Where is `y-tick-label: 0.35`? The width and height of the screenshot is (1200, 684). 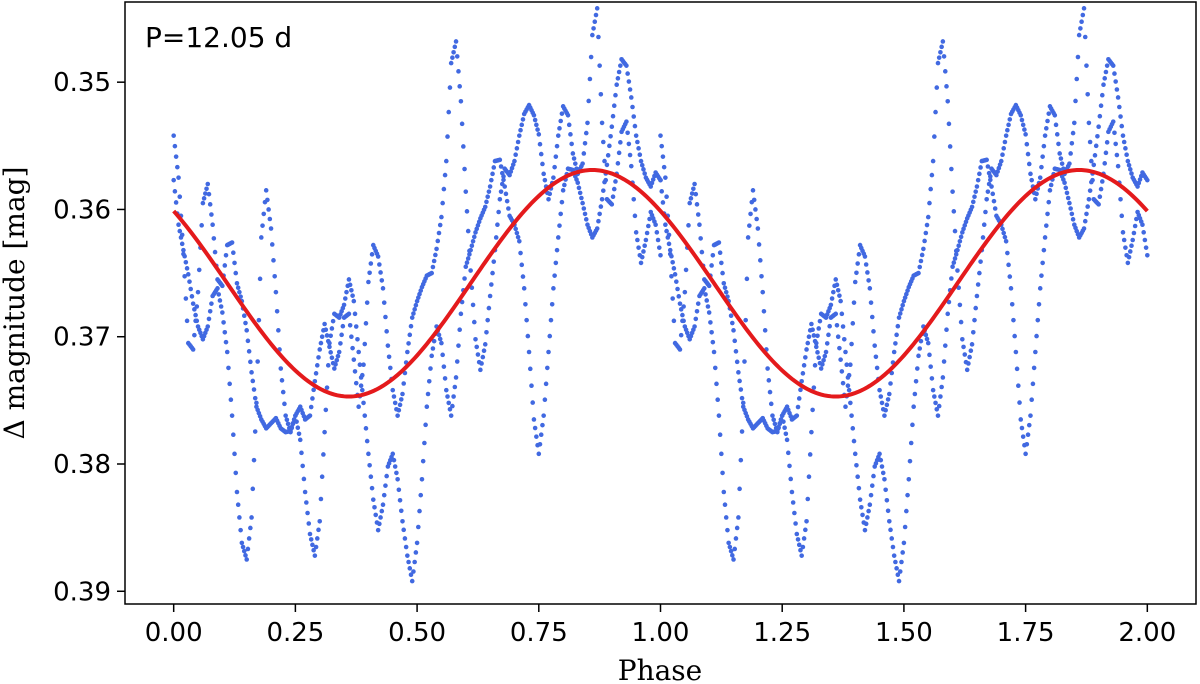
y-tick-label: 0.35 is located at coordinates (82, 83).